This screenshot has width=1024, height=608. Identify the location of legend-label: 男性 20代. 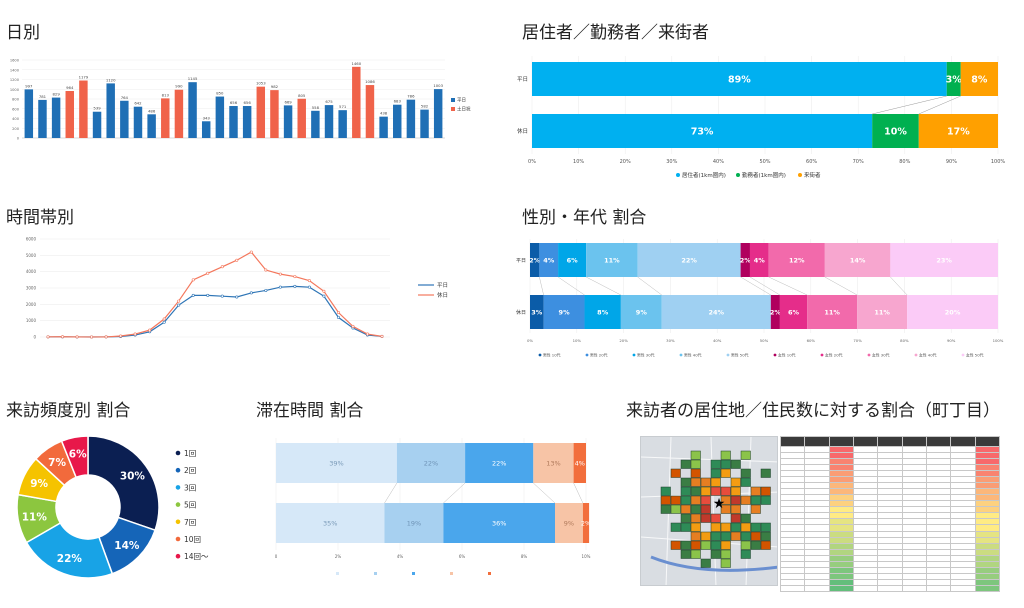
(599, 355).